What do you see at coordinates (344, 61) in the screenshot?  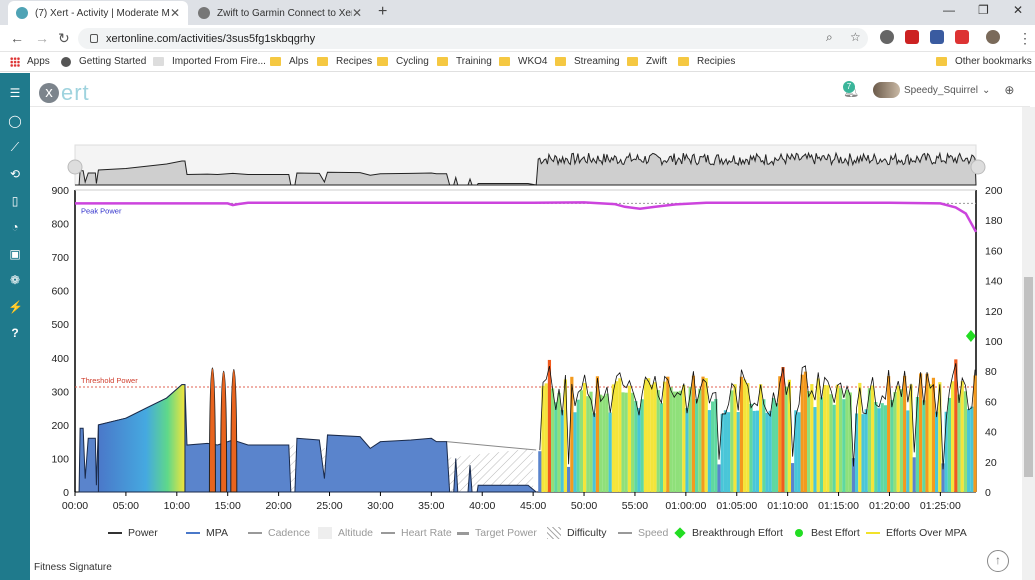 I see `bookmark-recipes: Recipes` at bounding box center [344, 61].